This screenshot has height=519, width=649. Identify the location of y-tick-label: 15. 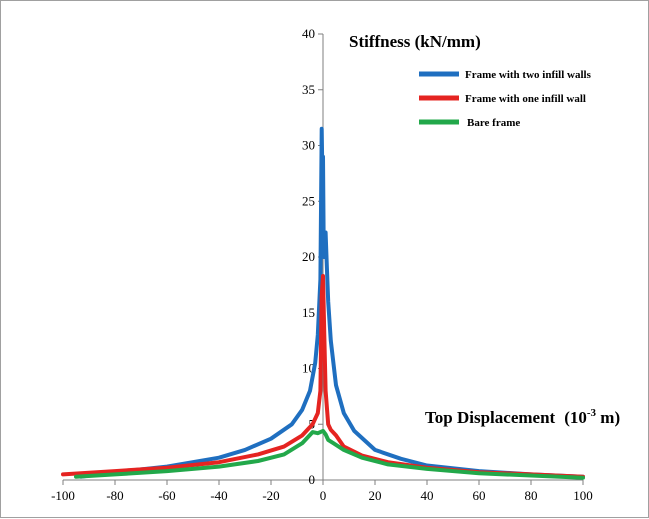
(308, 312).